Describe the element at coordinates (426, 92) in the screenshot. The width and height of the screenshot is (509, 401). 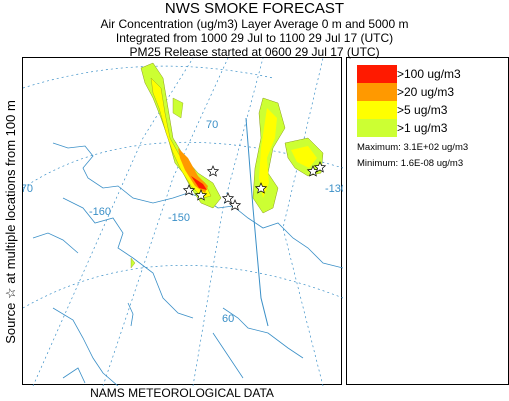
I see `legend-label-20: >20 ug/m3` at that location.